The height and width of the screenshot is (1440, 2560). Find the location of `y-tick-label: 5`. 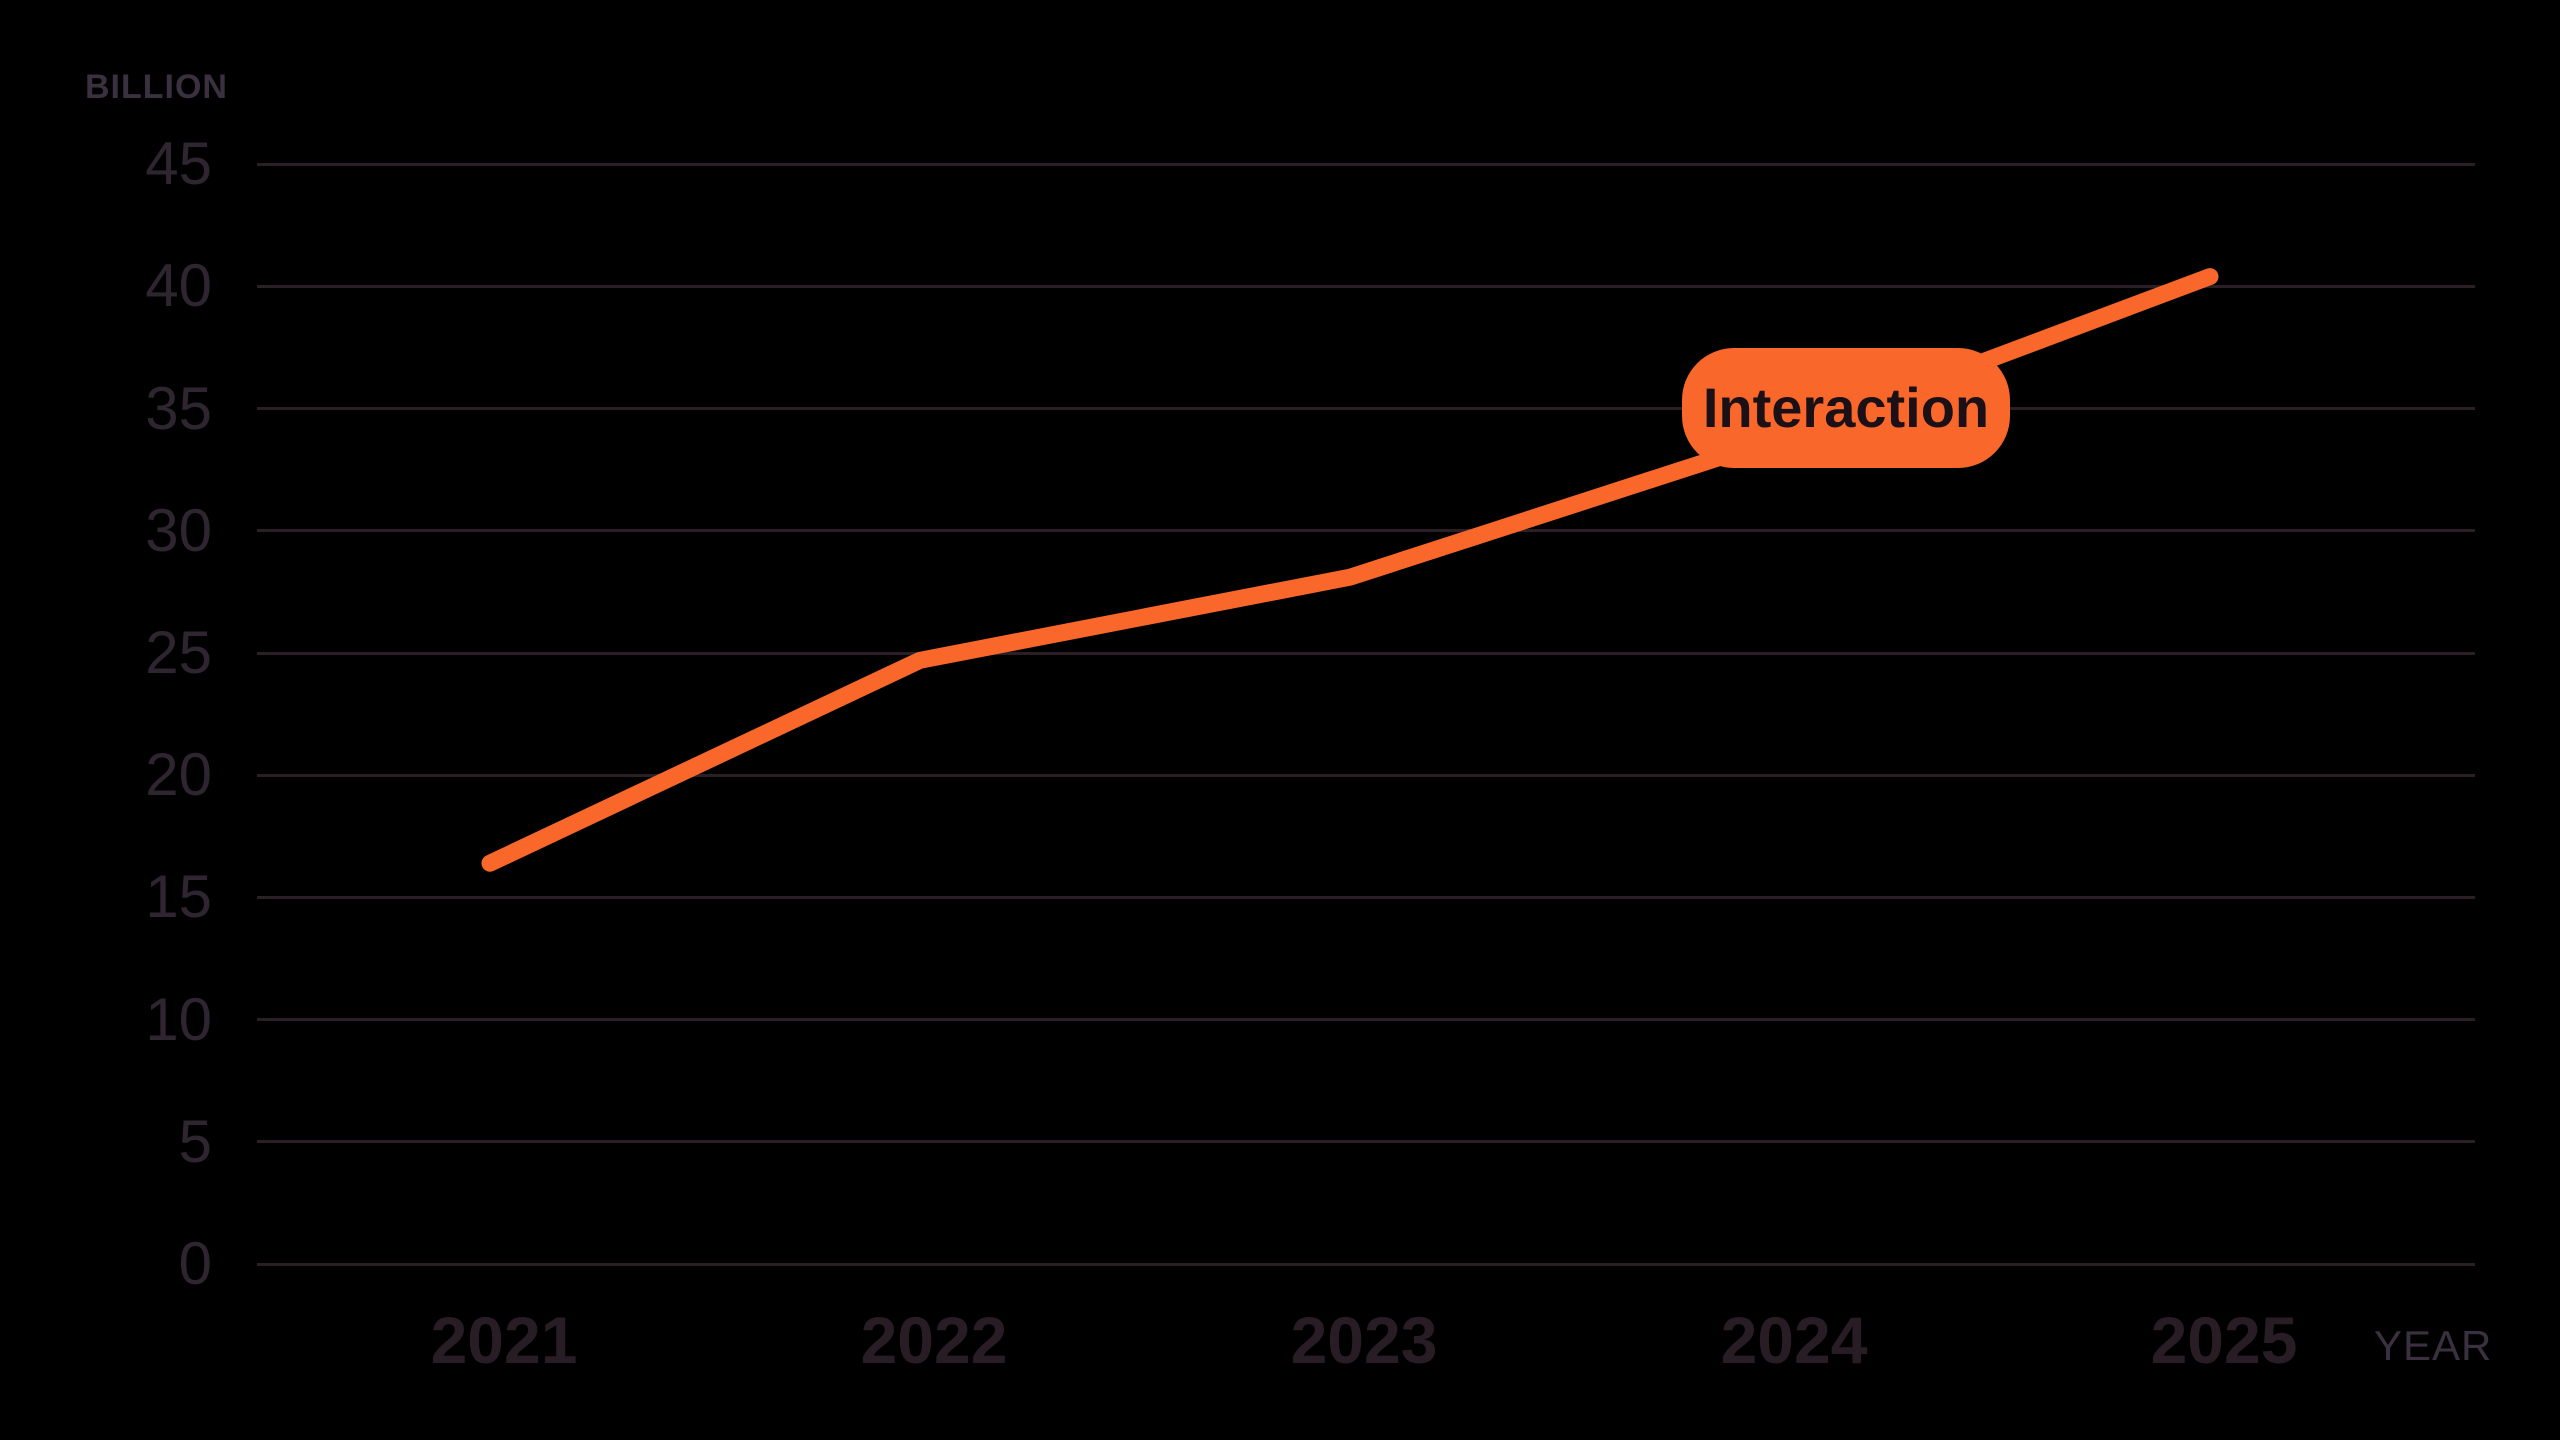

y-tick-label: 5 is located at coordinates (195, 1141).